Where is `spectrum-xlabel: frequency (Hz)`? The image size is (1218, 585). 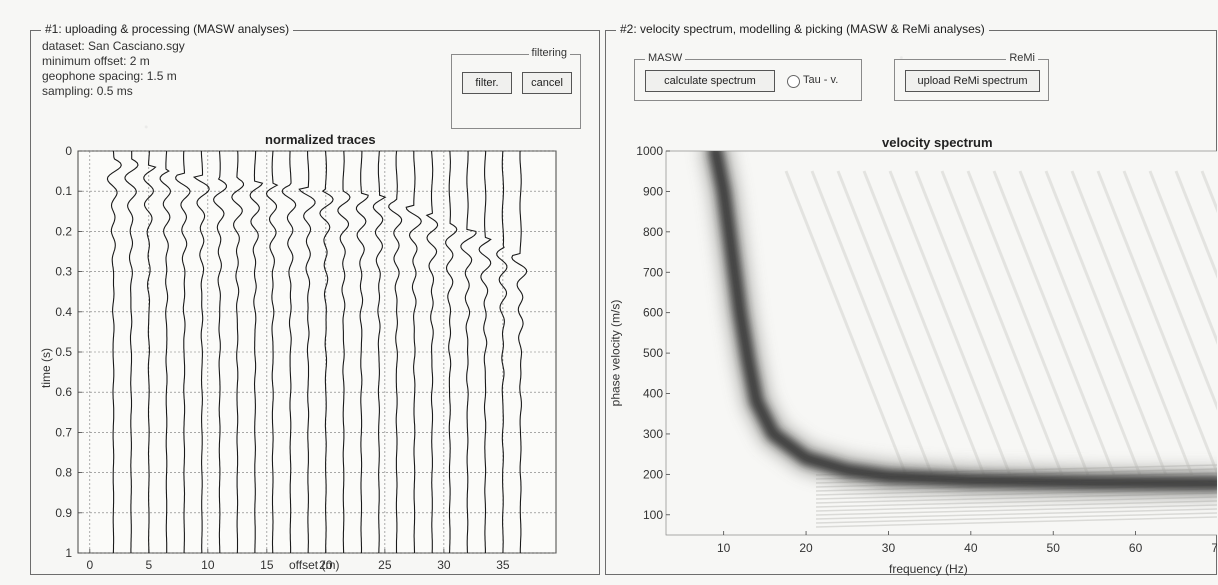 spectrum-xlabel: frequency (Hz) is located at coordinates (928, 569).